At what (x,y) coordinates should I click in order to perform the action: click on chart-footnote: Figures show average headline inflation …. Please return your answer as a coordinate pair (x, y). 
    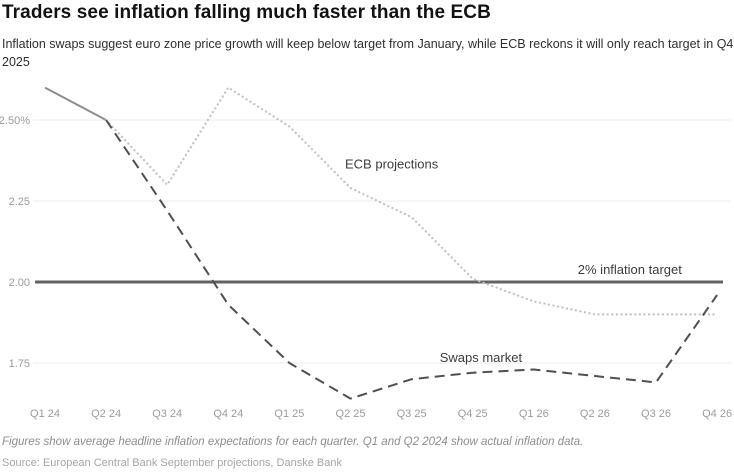
    Looking at the image, I should click on (293, 442).